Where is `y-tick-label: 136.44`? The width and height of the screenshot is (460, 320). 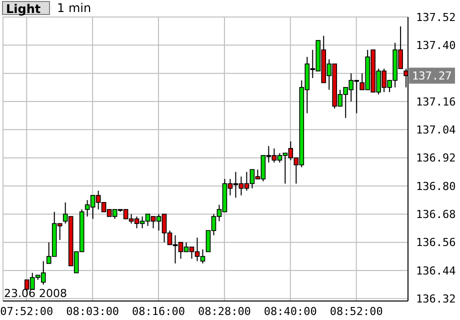 y-tick-label: 136.44 is located at coordinates (436, 271).